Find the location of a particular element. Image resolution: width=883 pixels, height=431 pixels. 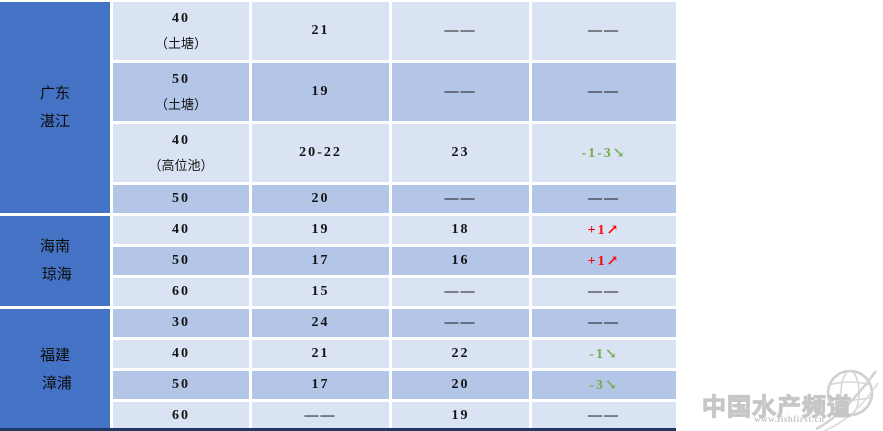

watermark-title: 中国水产频道 is located at coordinates (777, 408).